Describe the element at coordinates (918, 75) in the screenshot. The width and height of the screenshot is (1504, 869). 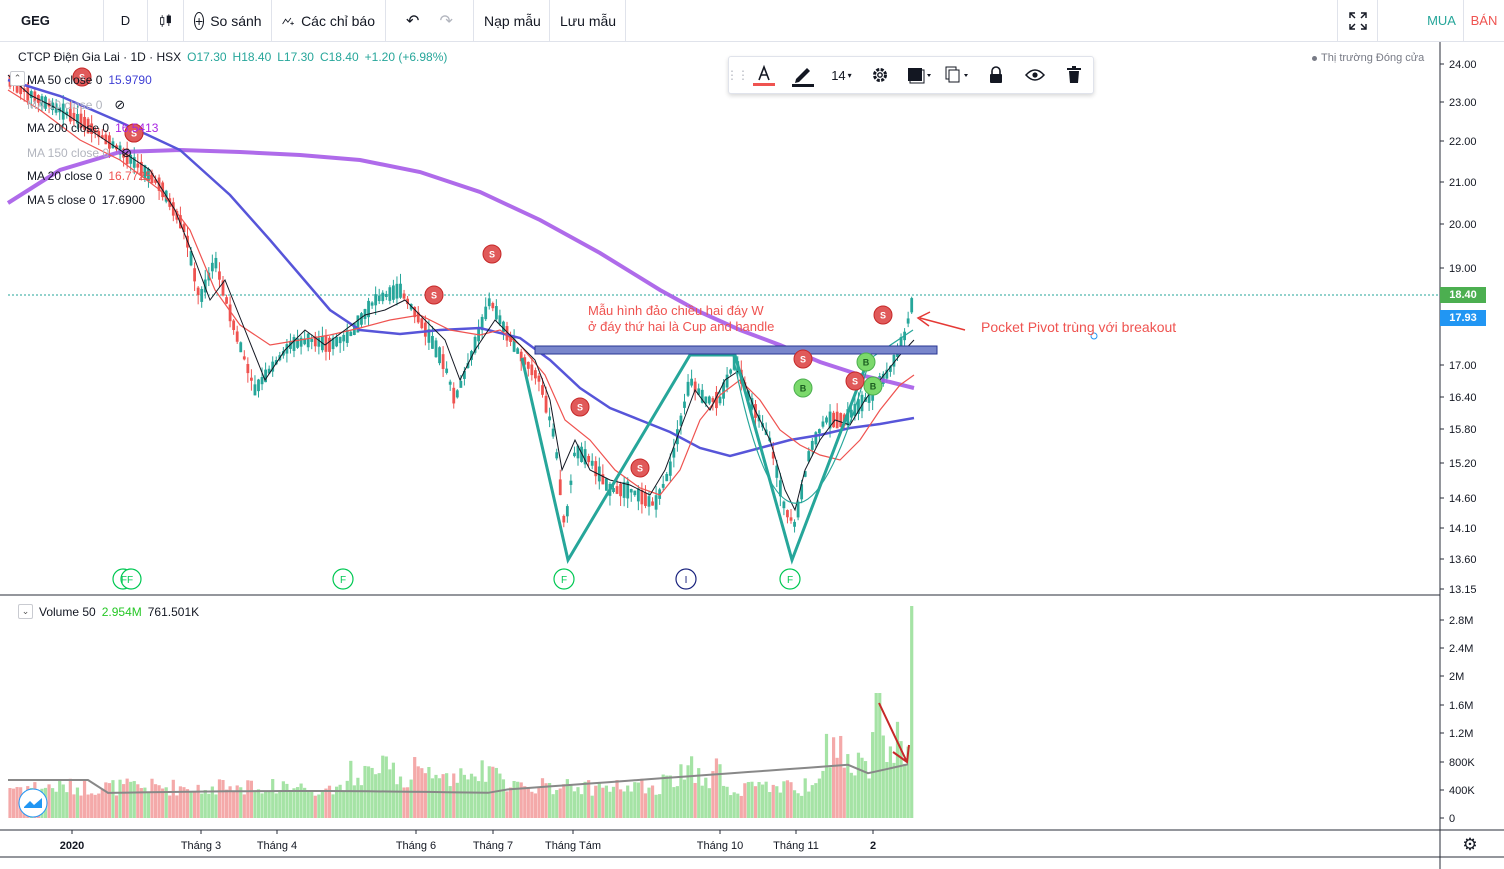
I see `visual-order-button` at that location.